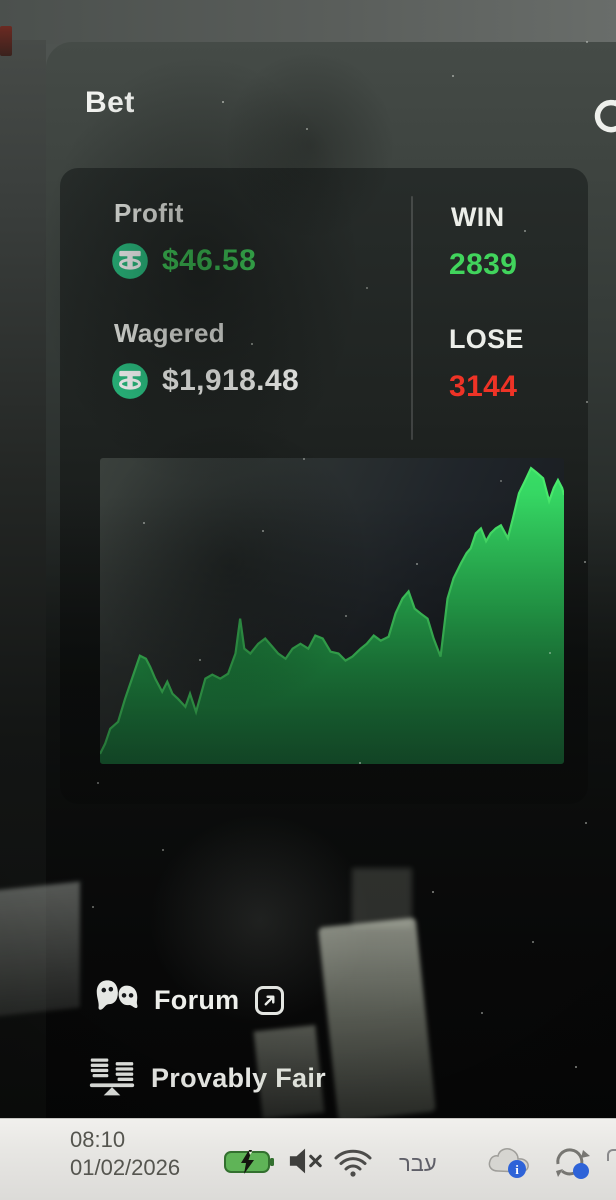  I want to click on wifi-icon, so click(353, 1162).